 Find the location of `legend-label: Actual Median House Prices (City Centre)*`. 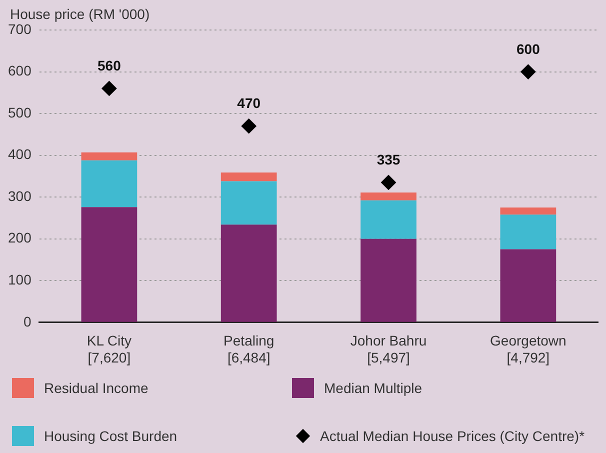

legend-label: Actual Median House Prices (City Centre)* is located at coordinates (452, 436).